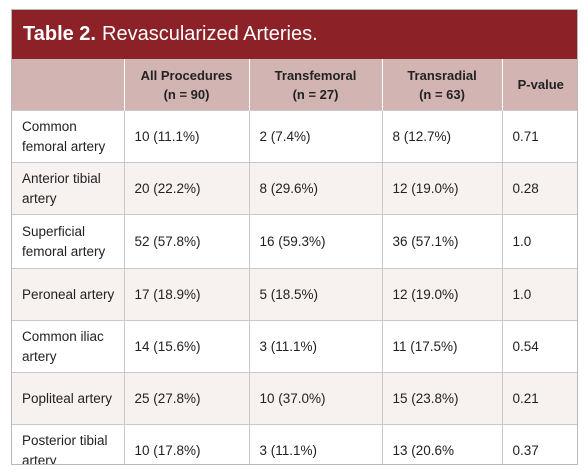  Describe the element at coordinates (68, 444) in the screenshot. I see `artery-name: Posterior tibial artery` at that location.